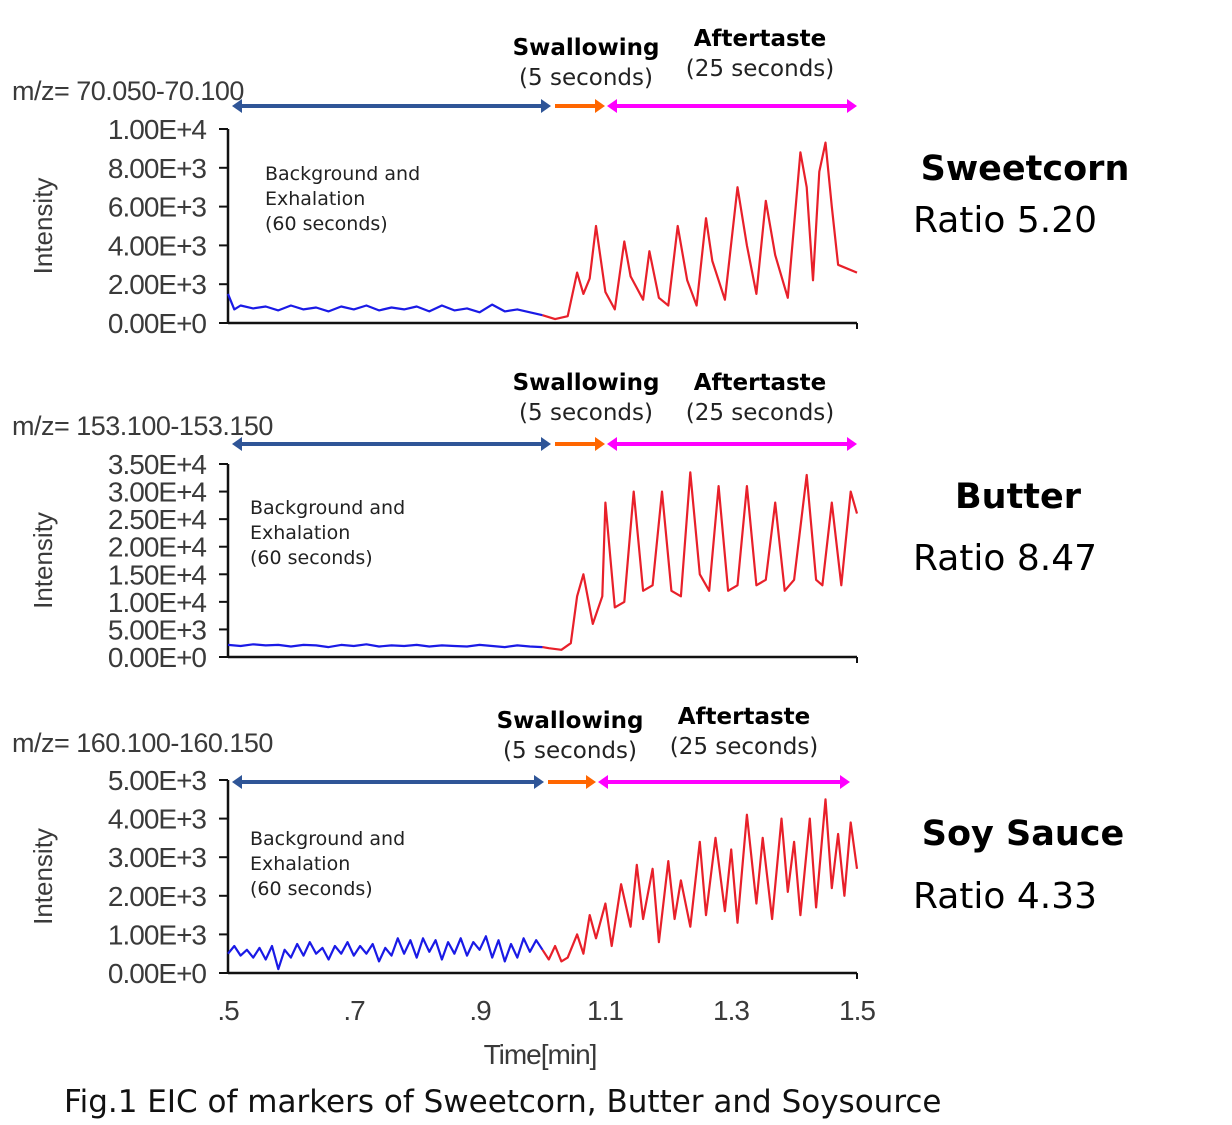 Image resolution: width=1232 pixels, height=1125 pixels. Describe the element at coordinates (157, 492) in the screenshot. I see `y-tick-label: 3.00E+4` at that location.